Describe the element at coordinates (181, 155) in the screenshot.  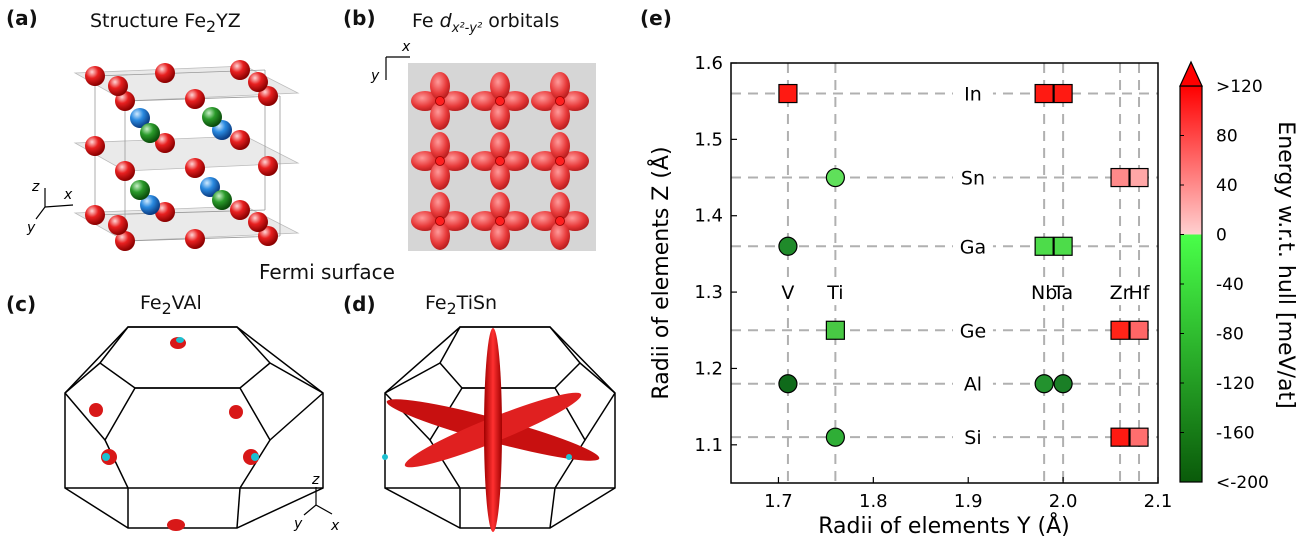
I see `fe-atoms` at that location.